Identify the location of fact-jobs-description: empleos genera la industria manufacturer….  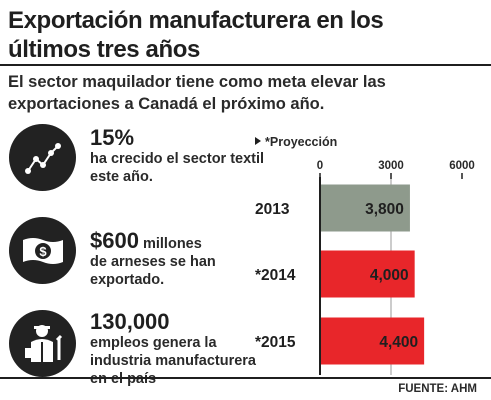
(173, 361).